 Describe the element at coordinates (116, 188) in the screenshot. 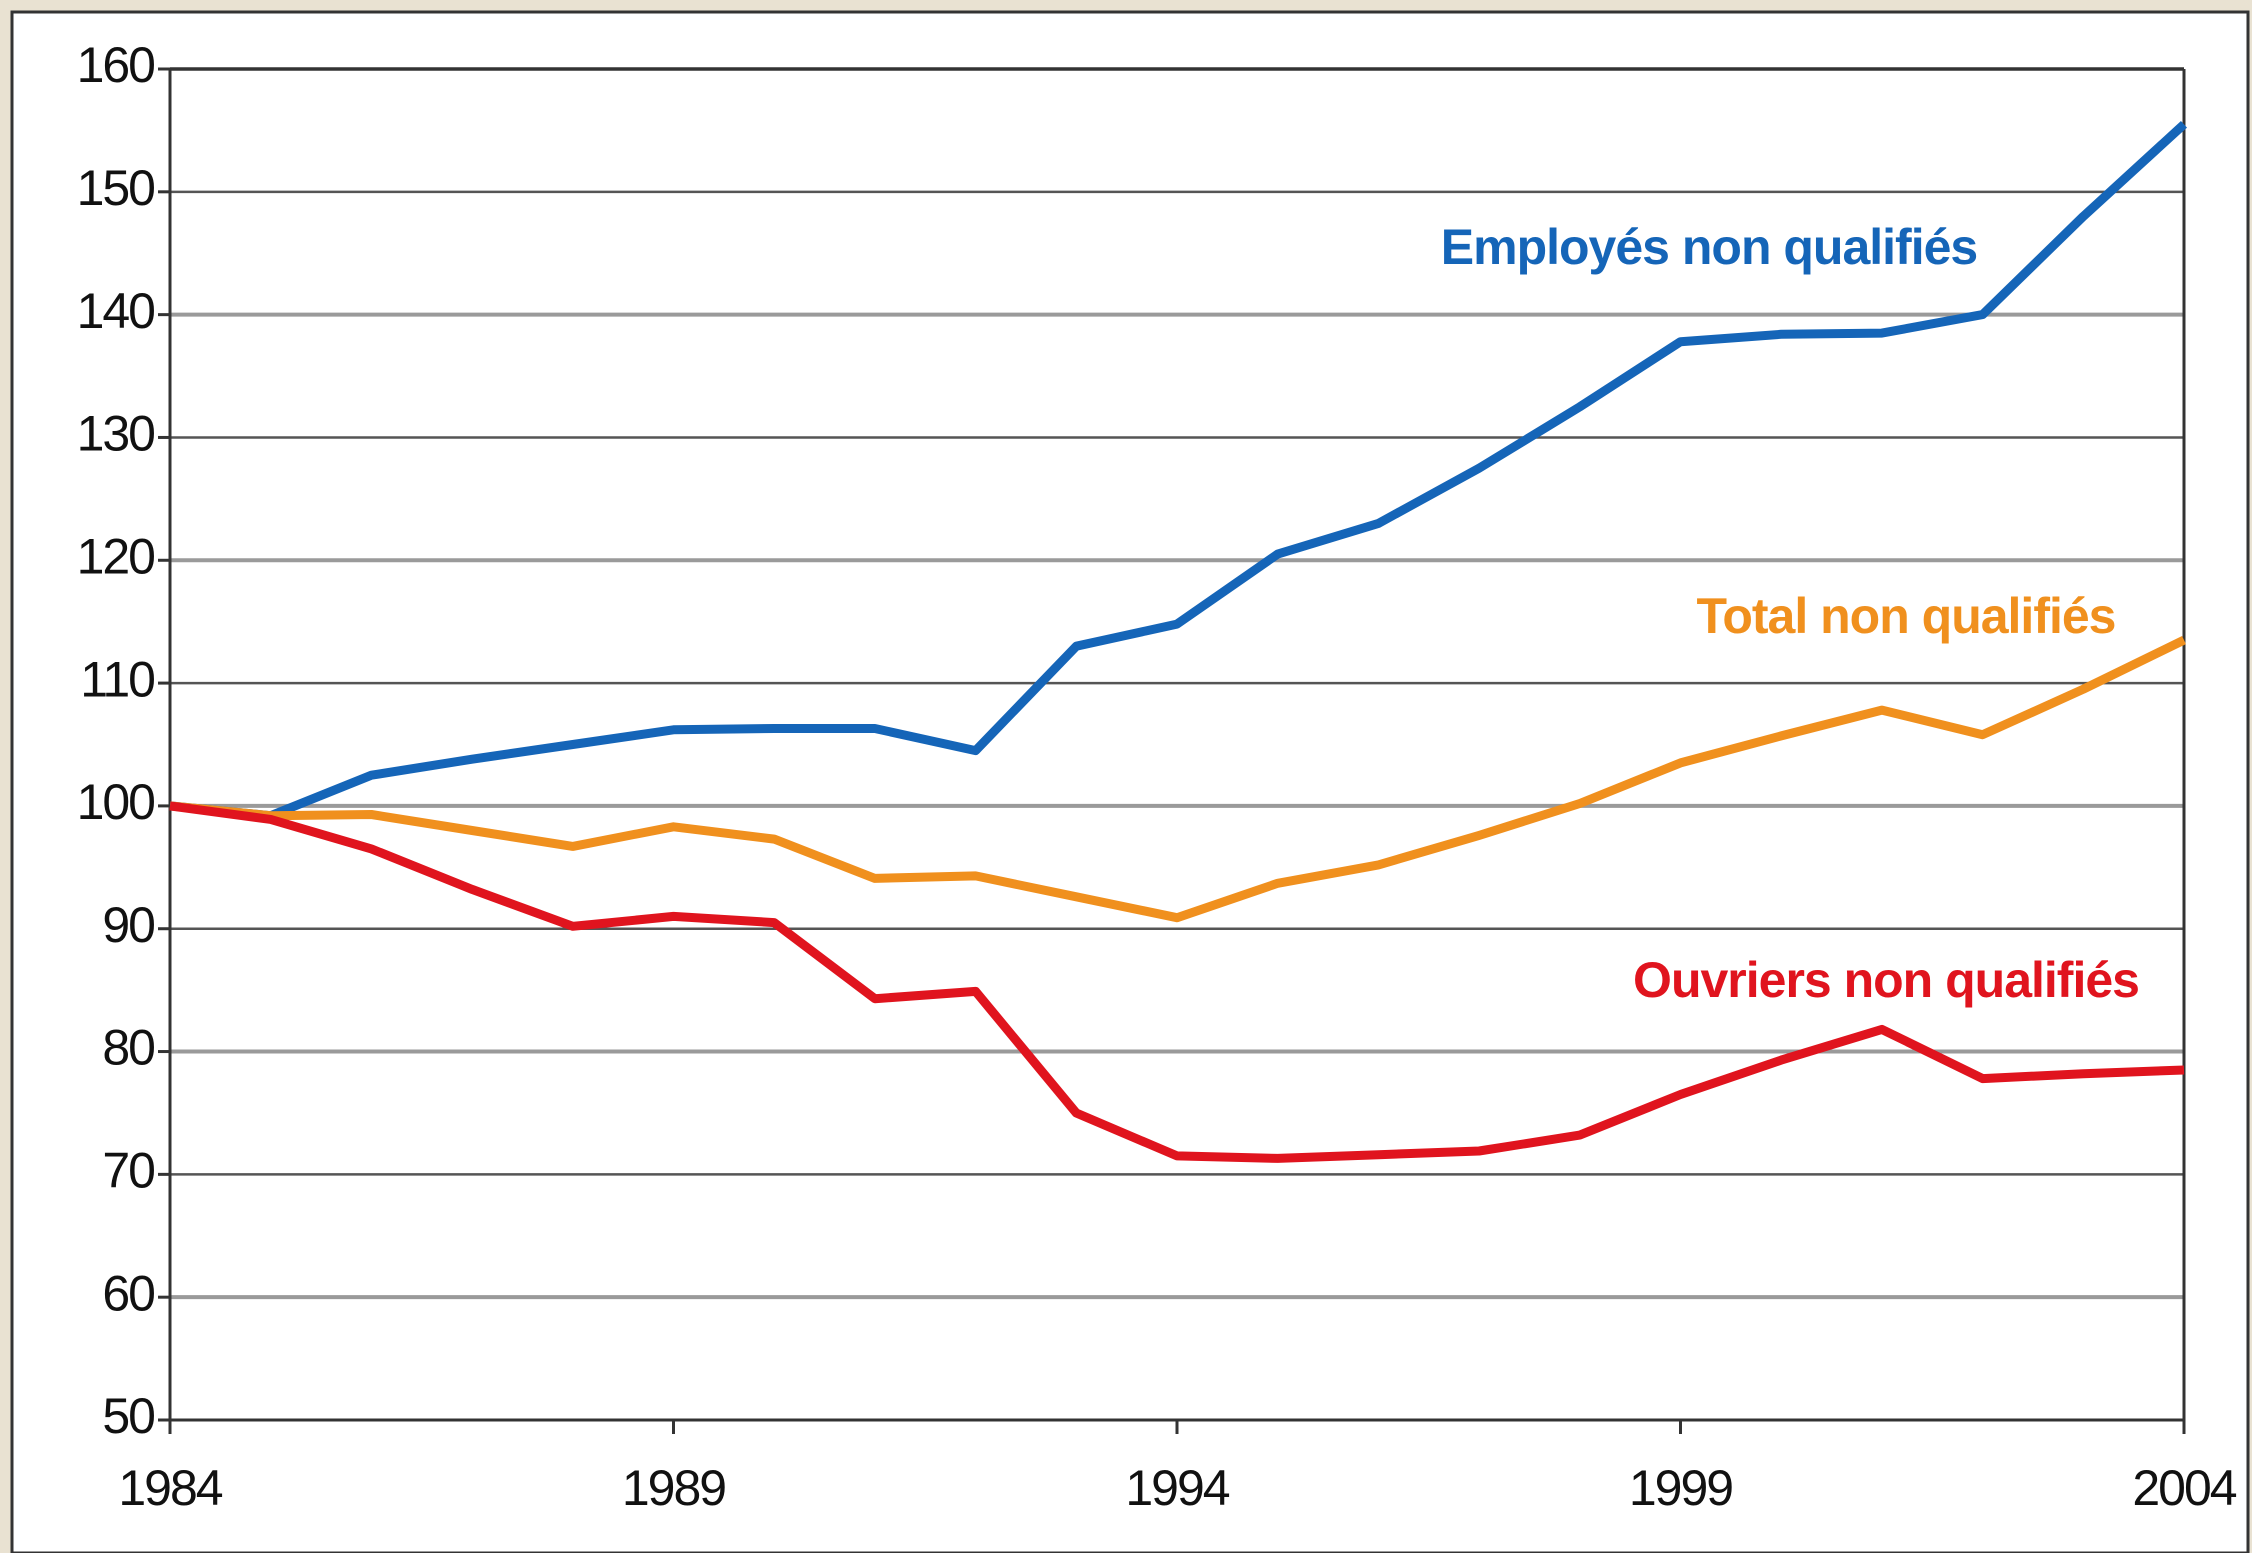

I see `y-tick-label: 150` at that location.